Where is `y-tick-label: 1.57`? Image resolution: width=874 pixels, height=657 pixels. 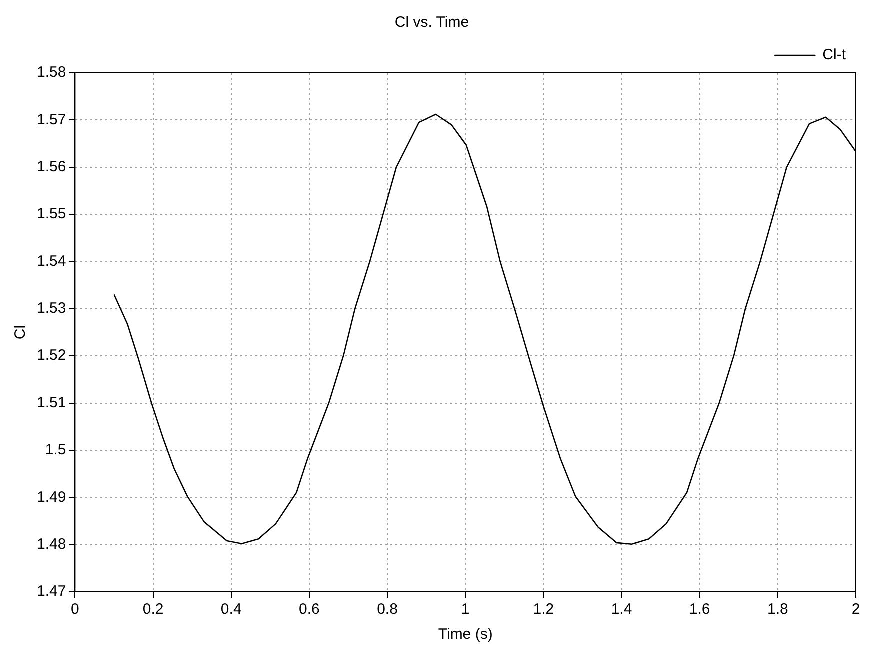 y-tick-label: 1.57 is located at coordinates (51, 119).